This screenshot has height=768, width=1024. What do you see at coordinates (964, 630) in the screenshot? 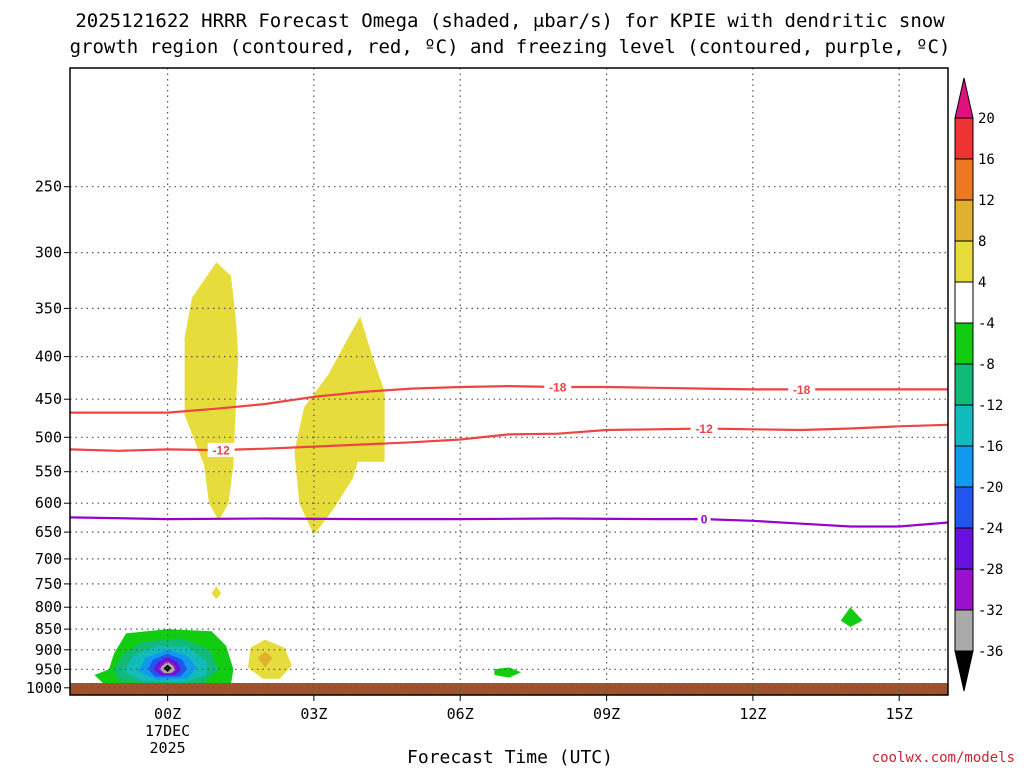
I see `colorbar-bin--36_-32` at bounding box center [964, 630].